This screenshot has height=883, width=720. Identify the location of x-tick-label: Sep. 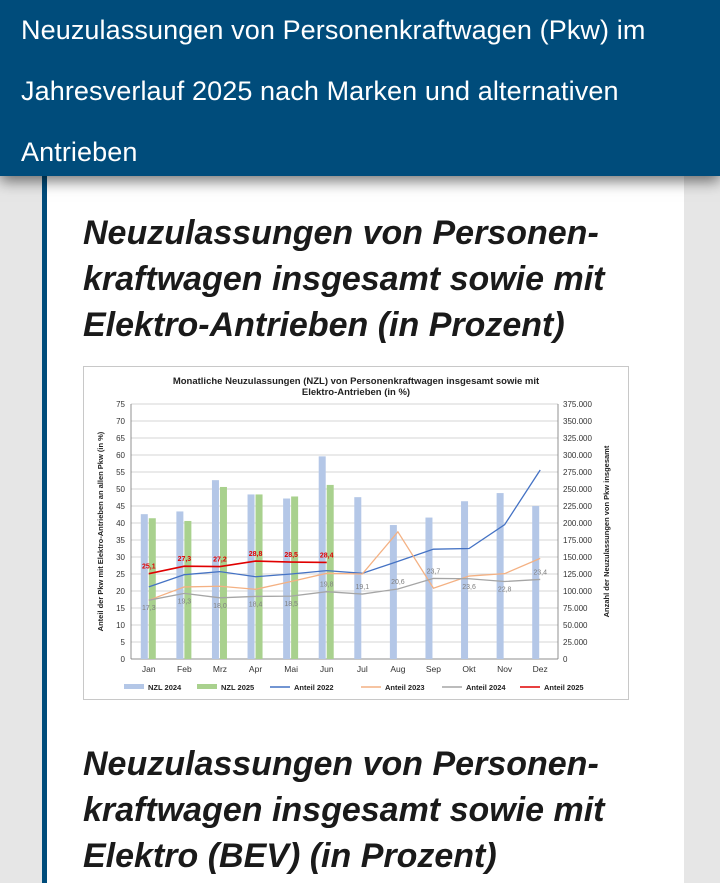
(433, 669).